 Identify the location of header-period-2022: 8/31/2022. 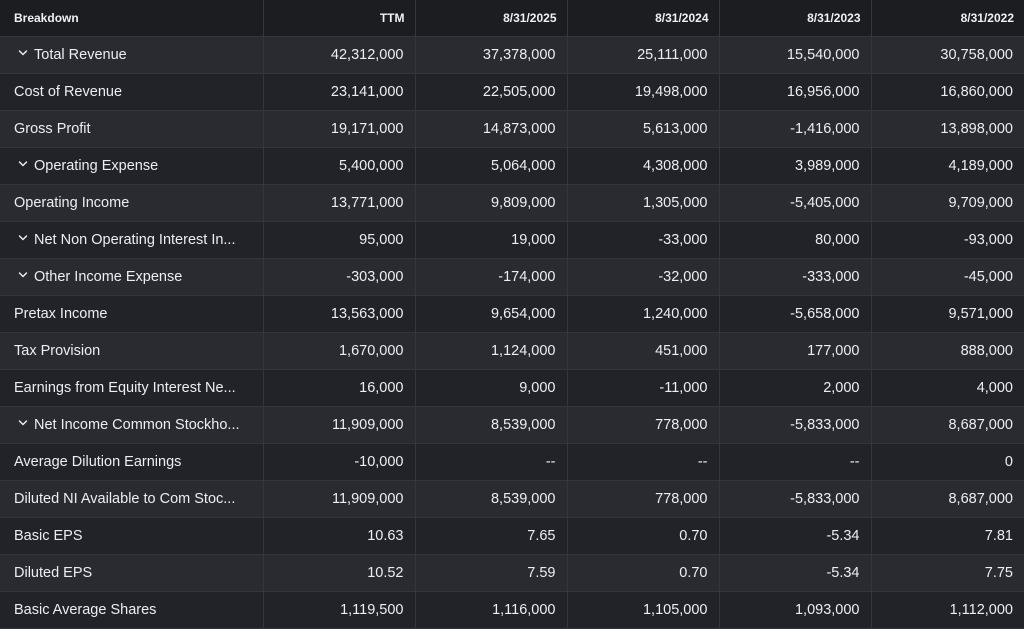
(947, 18).